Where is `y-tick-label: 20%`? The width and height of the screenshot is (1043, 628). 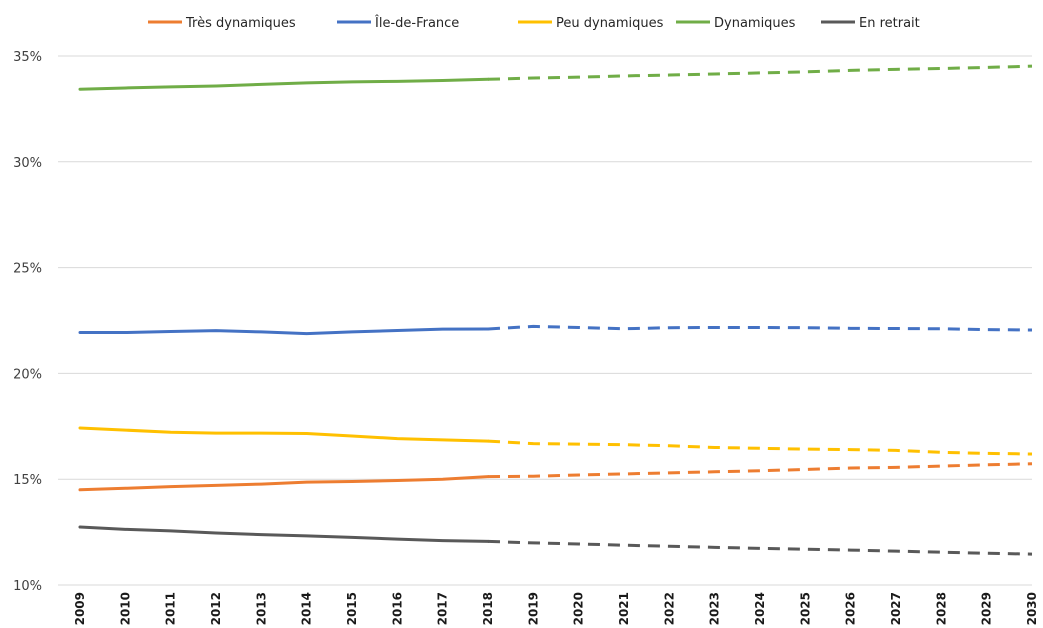 y-tick-label: 20% is located at coordinates (27, 374).